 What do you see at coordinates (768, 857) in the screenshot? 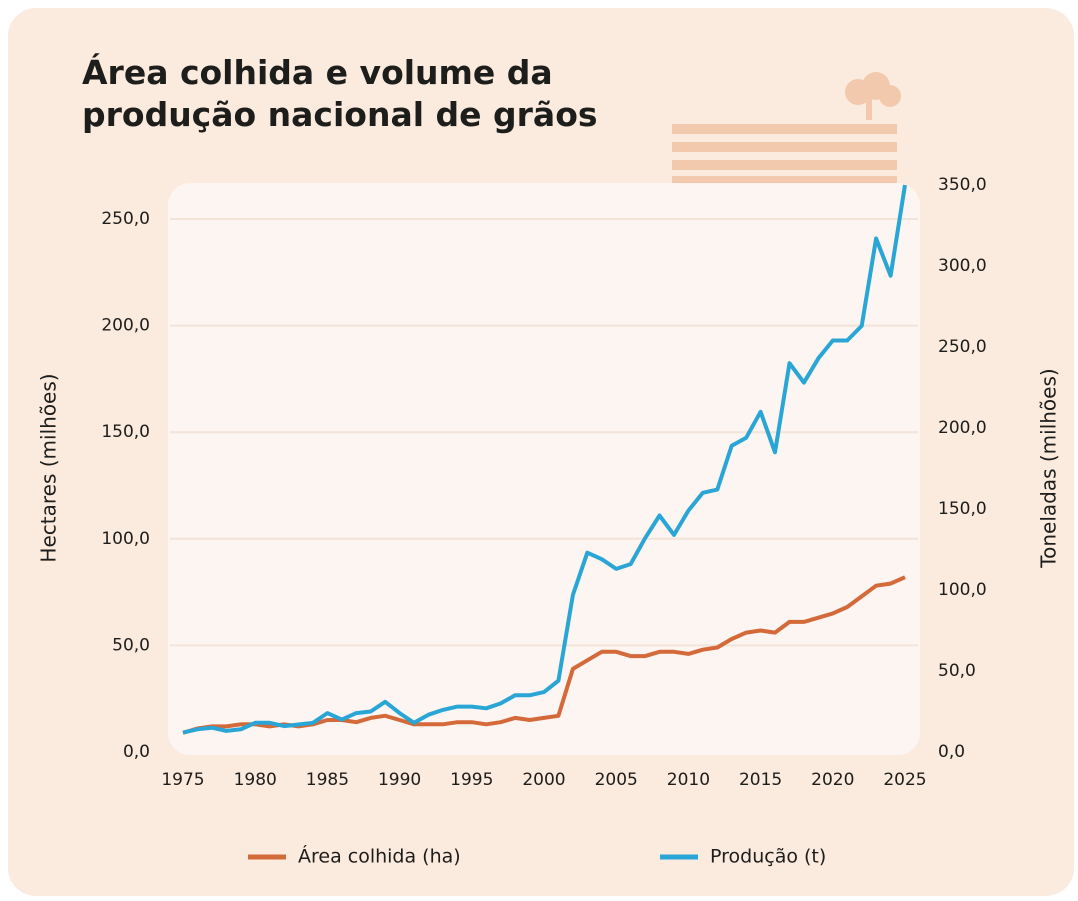
I see `legend-label: Produção (t)` at bounding box center [768, 857].